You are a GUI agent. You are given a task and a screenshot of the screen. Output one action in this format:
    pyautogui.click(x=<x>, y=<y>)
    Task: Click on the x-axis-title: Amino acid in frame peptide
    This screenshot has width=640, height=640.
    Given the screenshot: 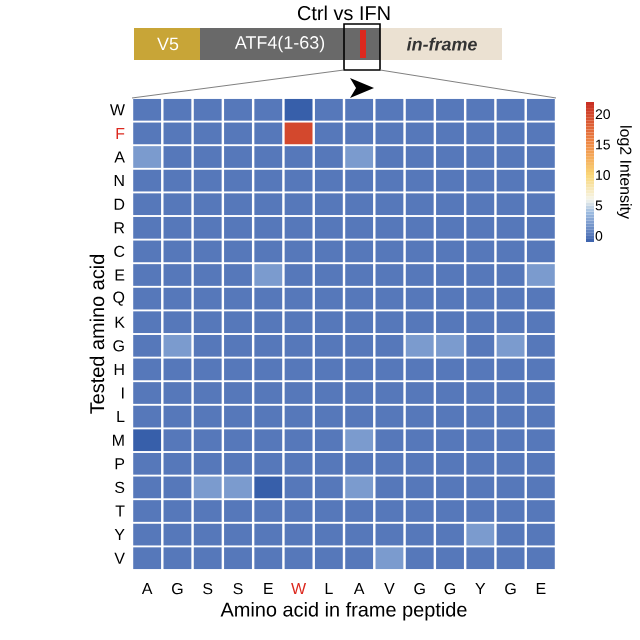 What is the action you would take?
    pyautogui.click(x=343, y=611)
    